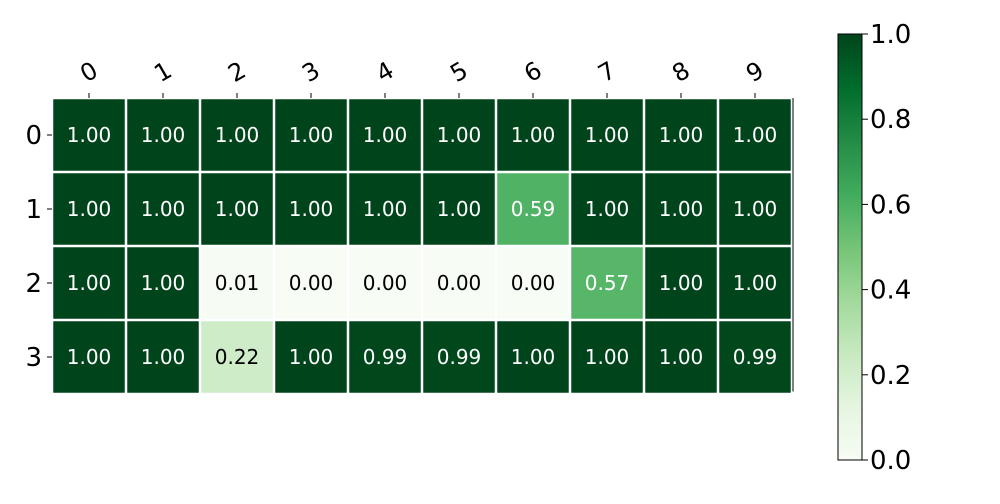 The image size is (1000, 504). What do you see at coordinates (532, 72) in the screenshot?
I see `x-tick-label: 6` at bounding box center [532, 72].